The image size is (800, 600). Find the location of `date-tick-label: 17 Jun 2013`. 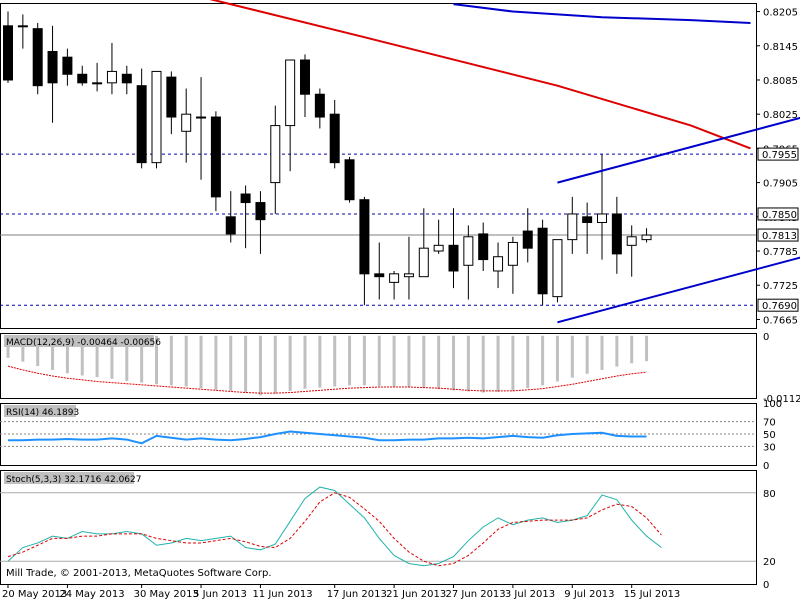

date-tick-label: 17 Jun 2013 is located at coordinates (357, 594).